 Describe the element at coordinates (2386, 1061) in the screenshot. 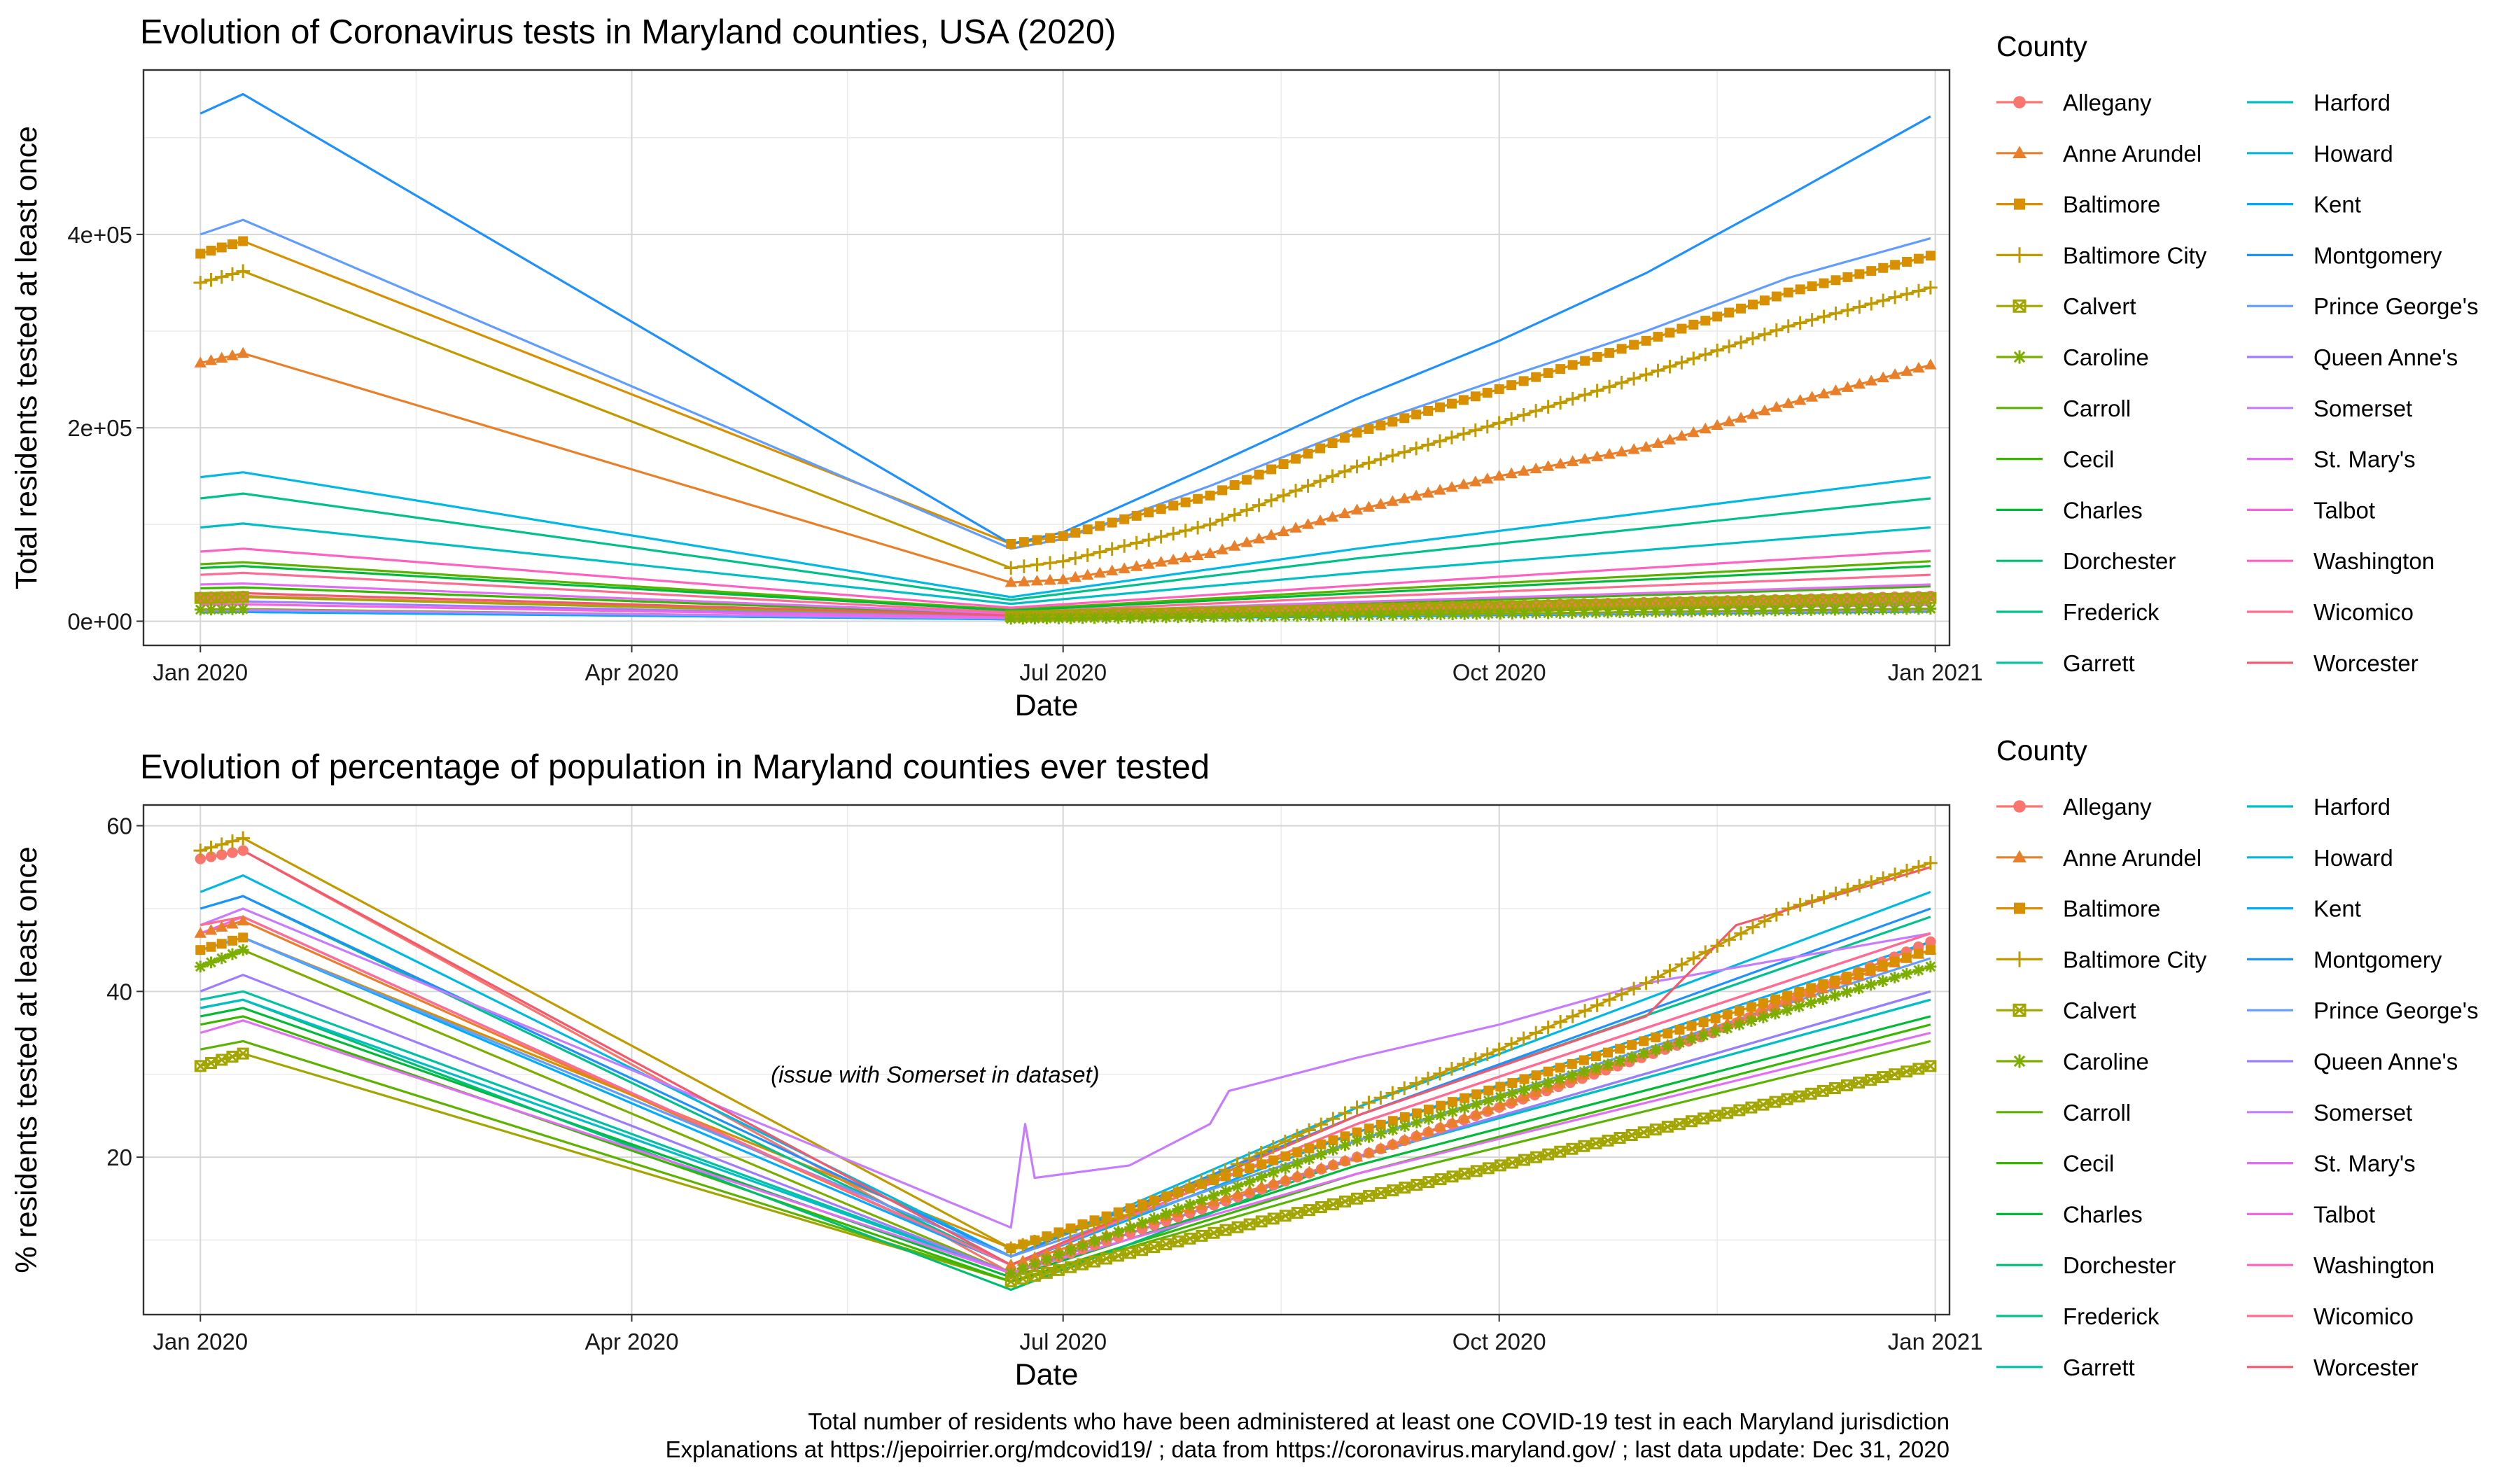

I see `legend-label: Queen Anne's` at that location.